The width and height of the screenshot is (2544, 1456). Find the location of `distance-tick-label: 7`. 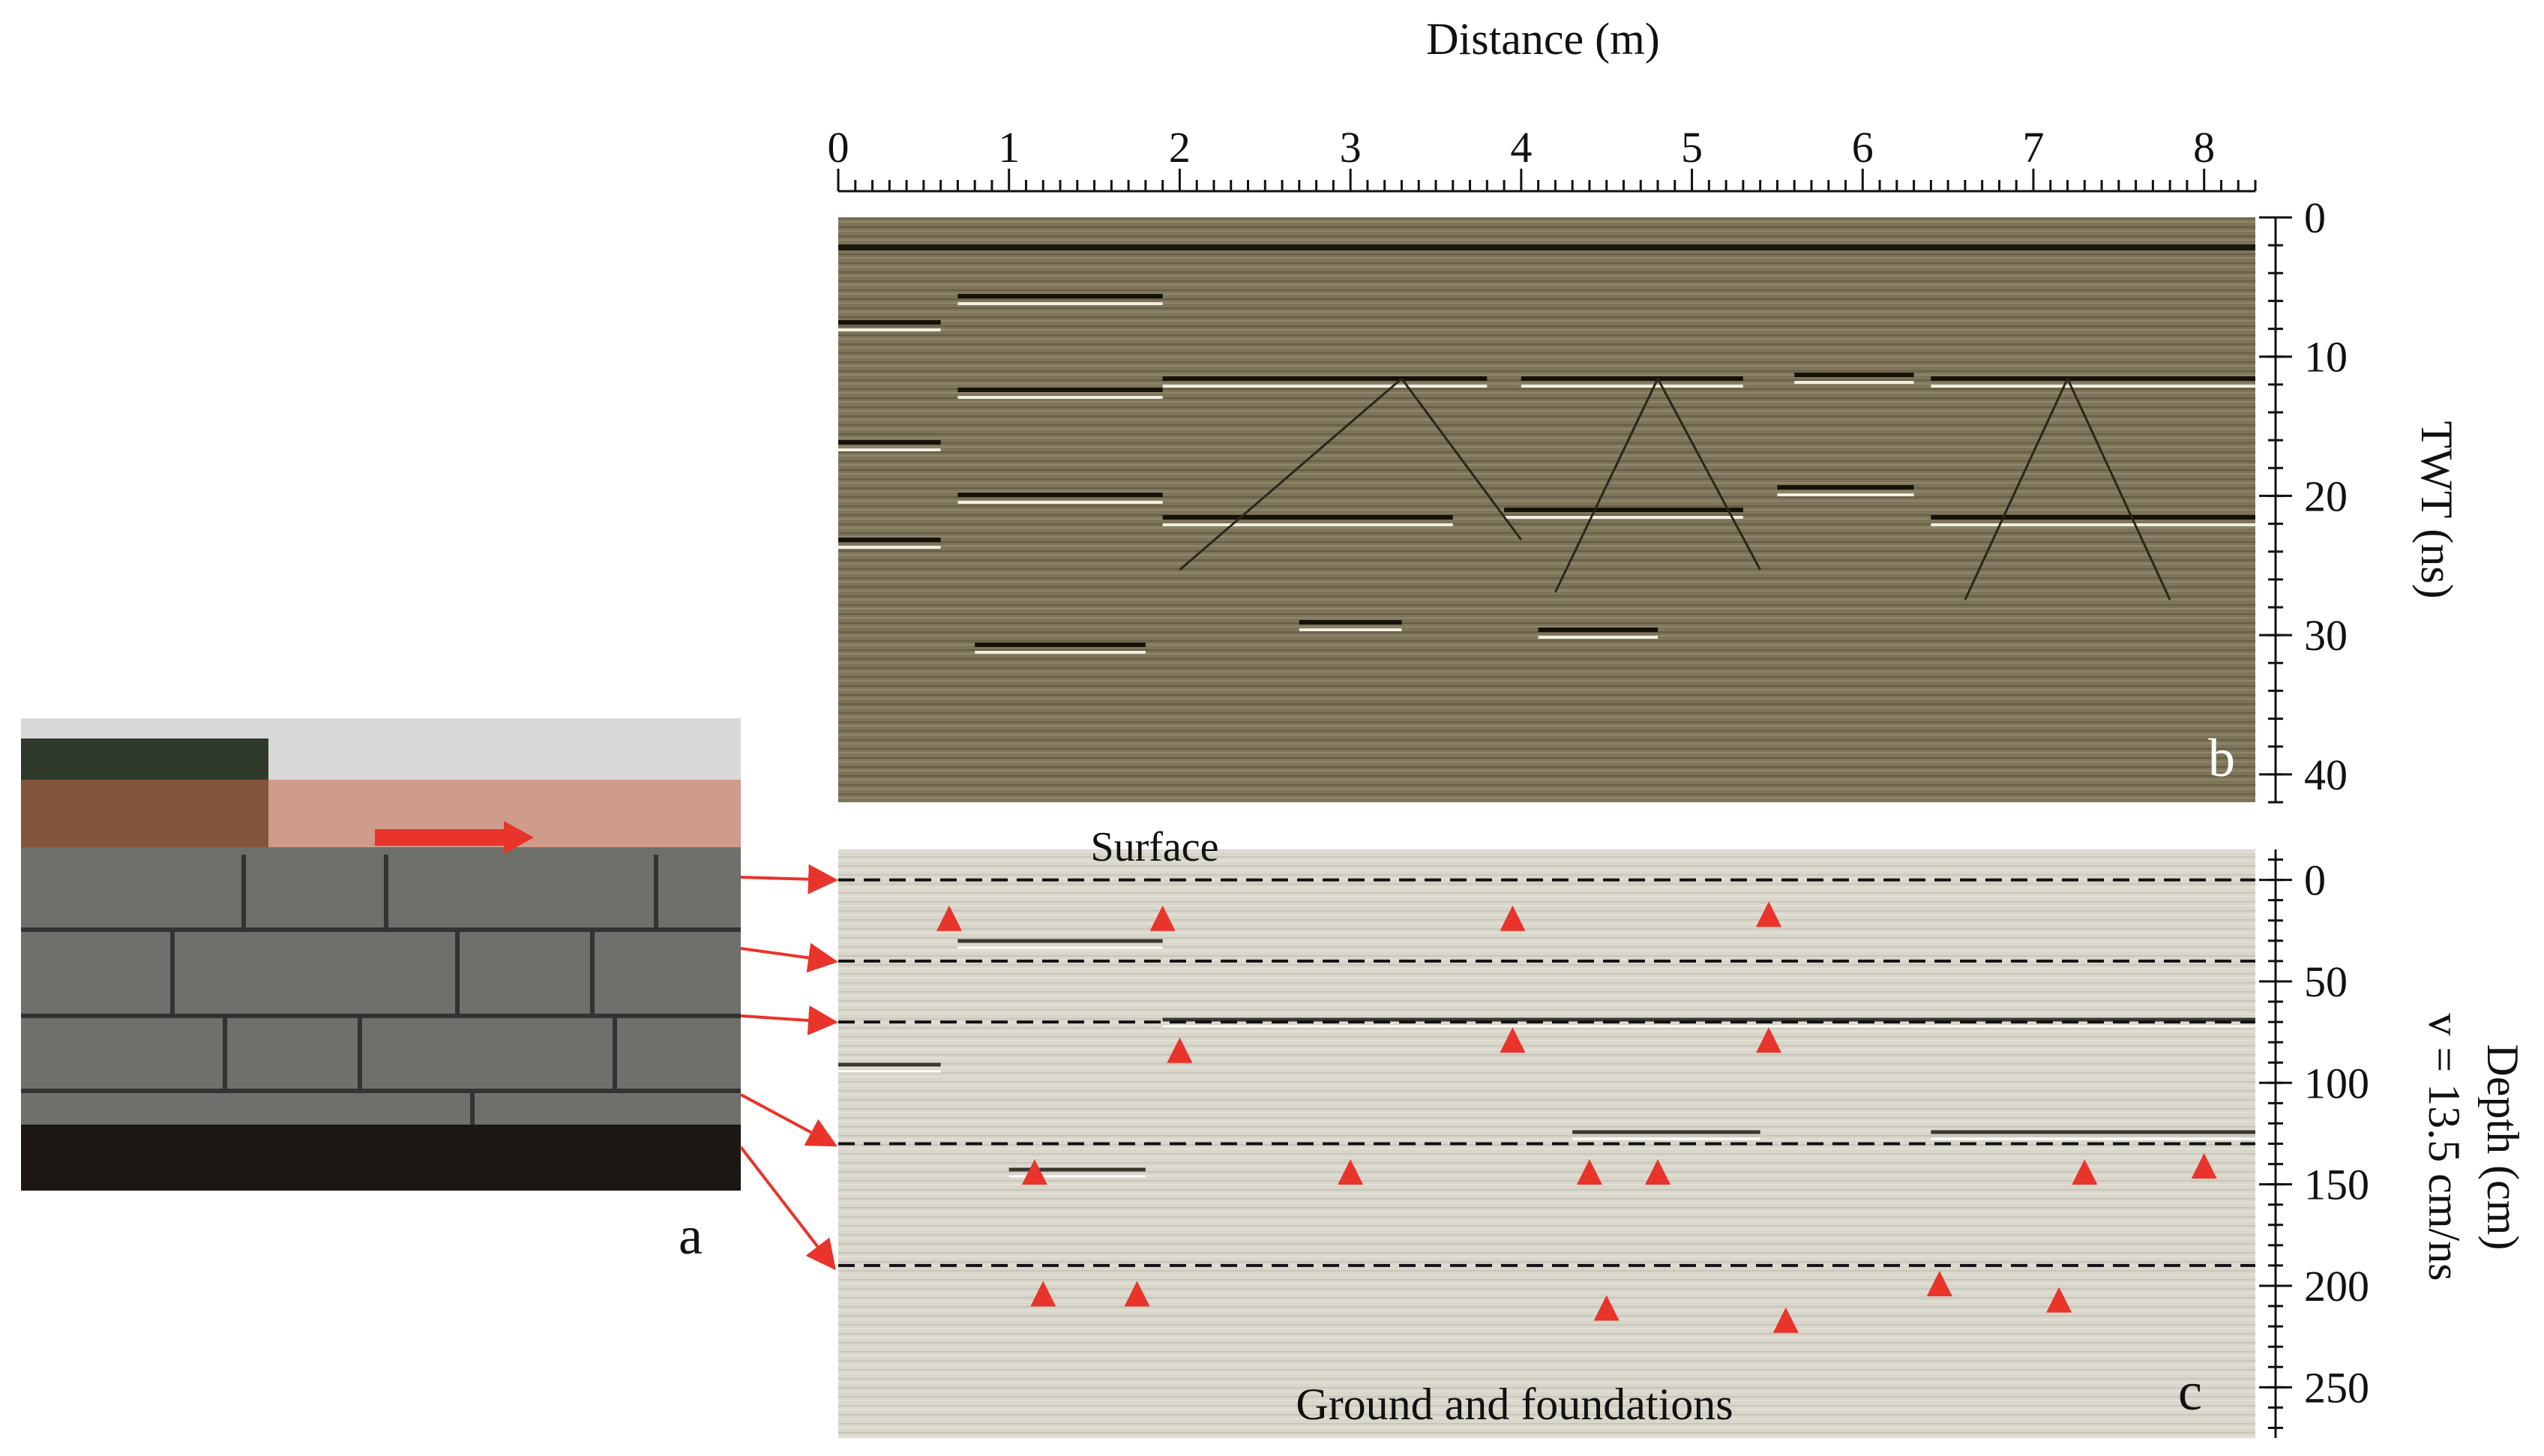

distance-tick-label: 7 is located at coordinates (2033, 147).